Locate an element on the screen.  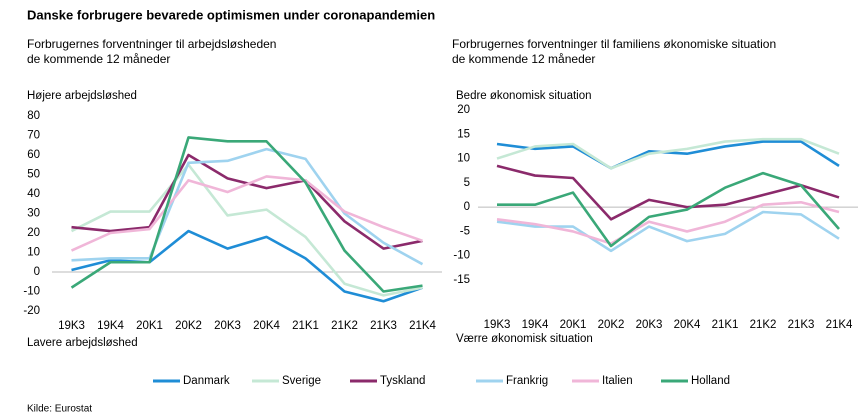
legend-label: Sverige is located at coordinates (301, 381).